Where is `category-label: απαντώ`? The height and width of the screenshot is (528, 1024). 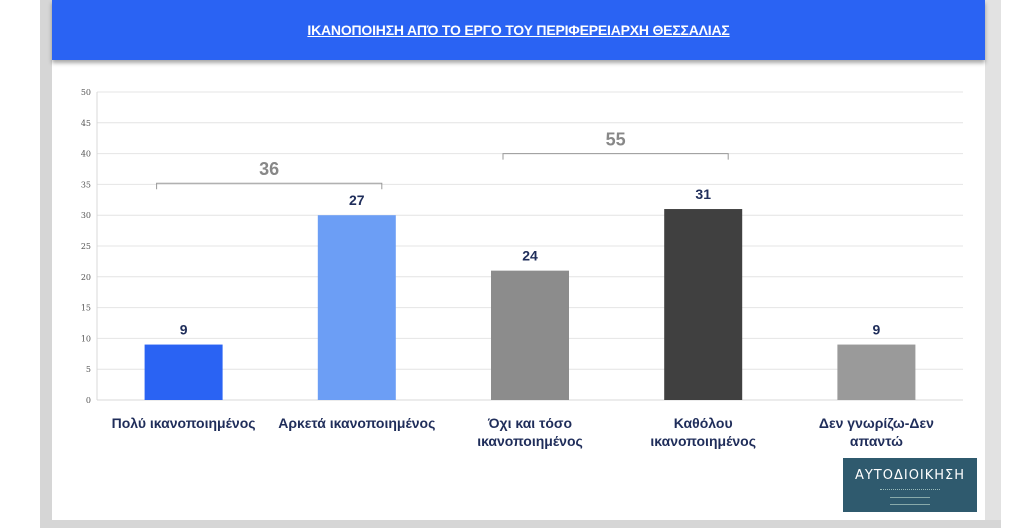 category-label: απαντώ is located at coordinates (876, 441).